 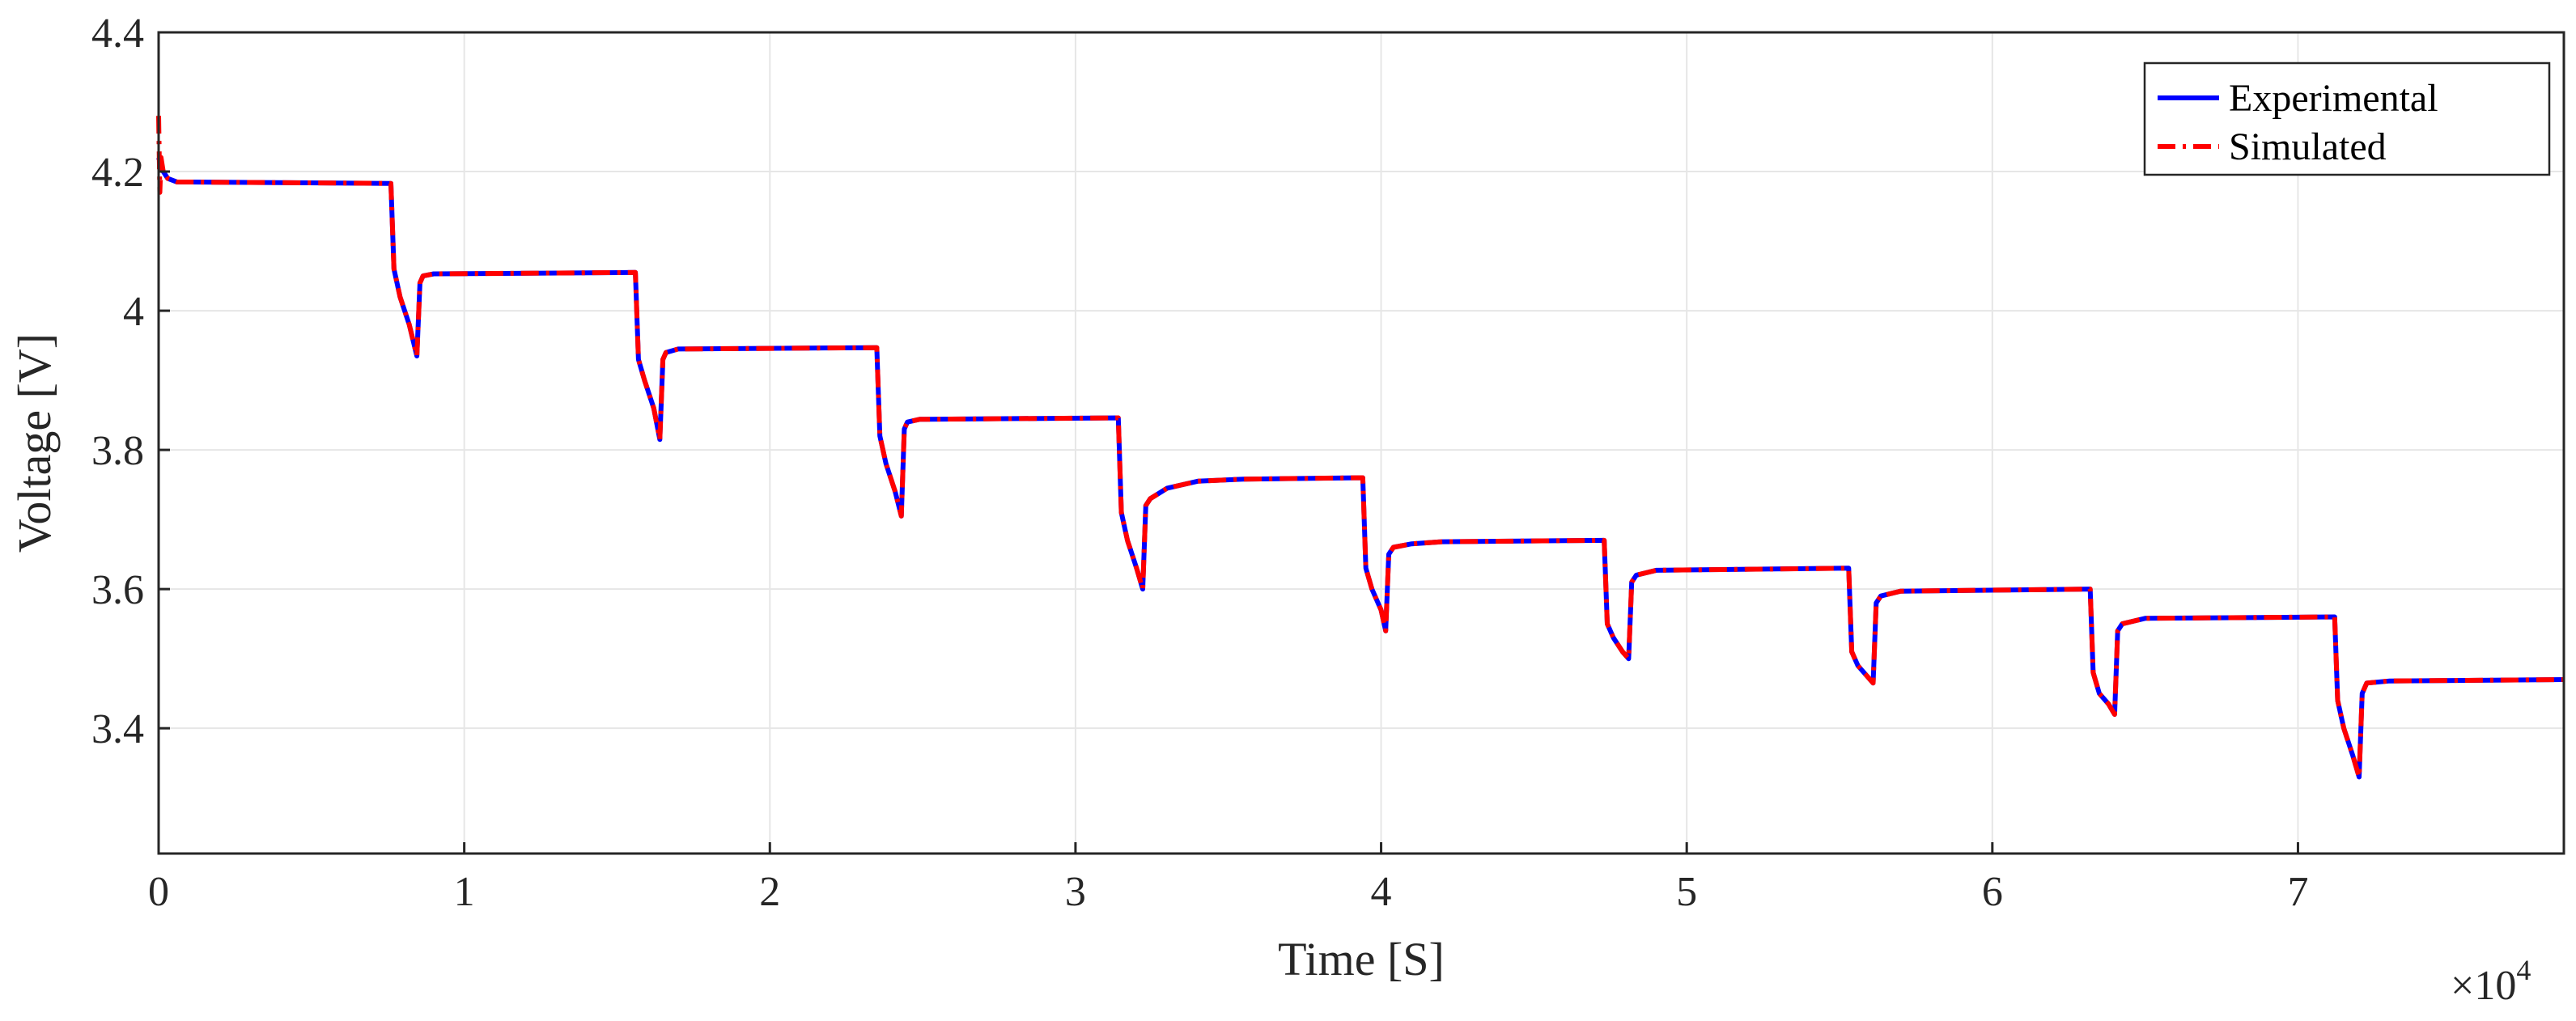 I want to click on x-axis-multiplier-base: ×10, so click(x=2483, y=986).